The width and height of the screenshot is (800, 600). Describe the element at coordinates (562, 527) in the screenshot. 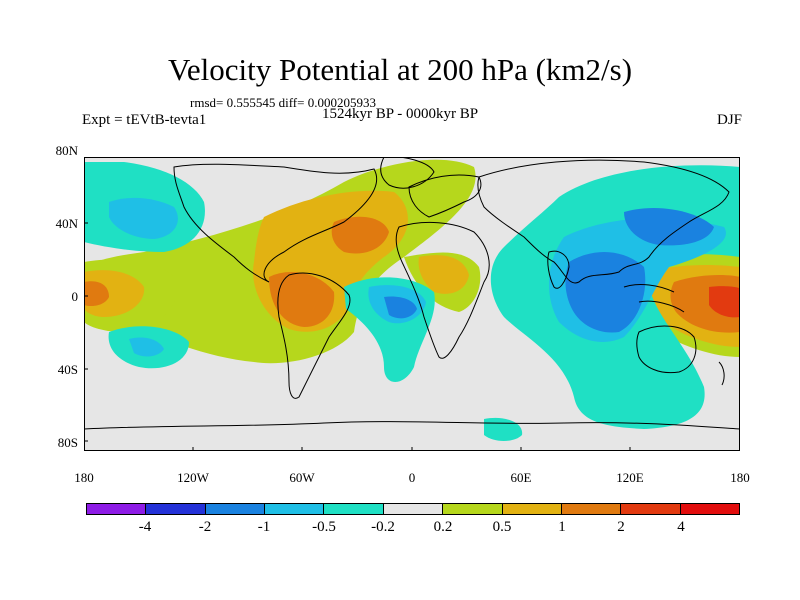

I see `colorbar-label: 1` at that location.